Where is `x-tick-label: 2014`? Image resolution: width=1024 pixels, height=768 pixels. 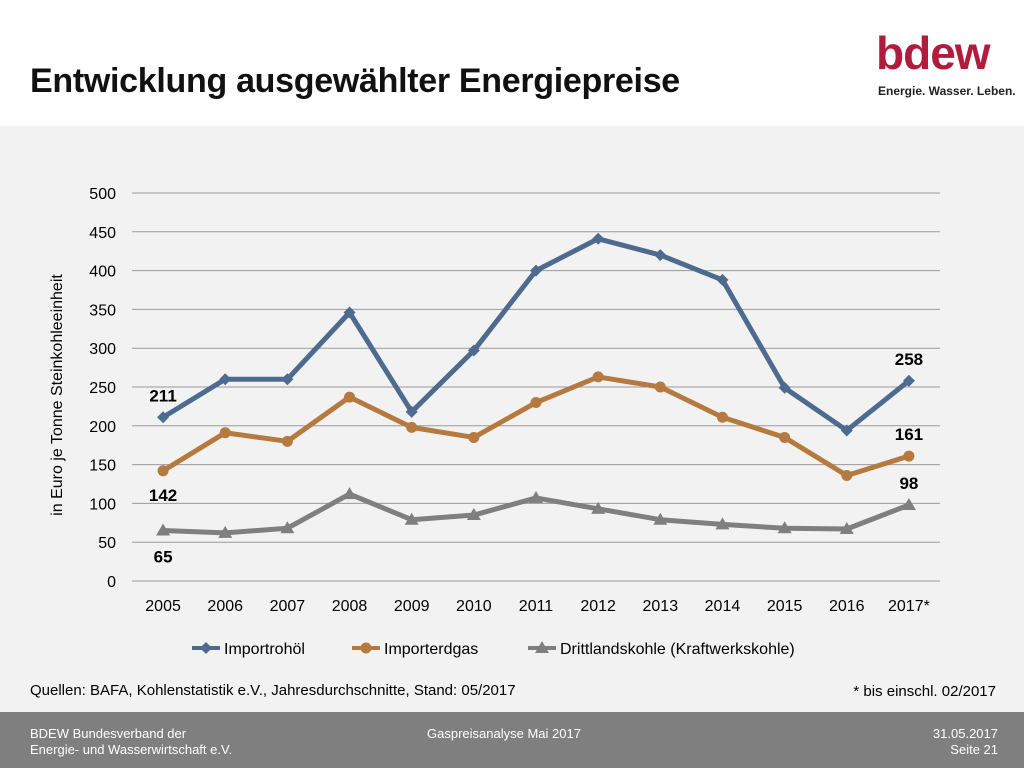 x-tick-label: 2014 is located at coordinates (723, 606).